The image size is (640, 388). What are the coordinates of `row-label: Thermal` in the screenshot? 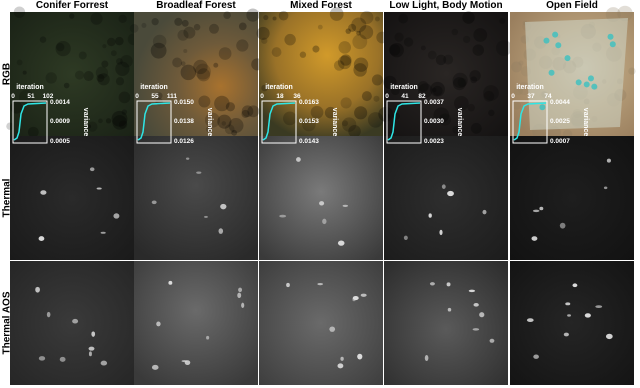 It's located at (7, 197).